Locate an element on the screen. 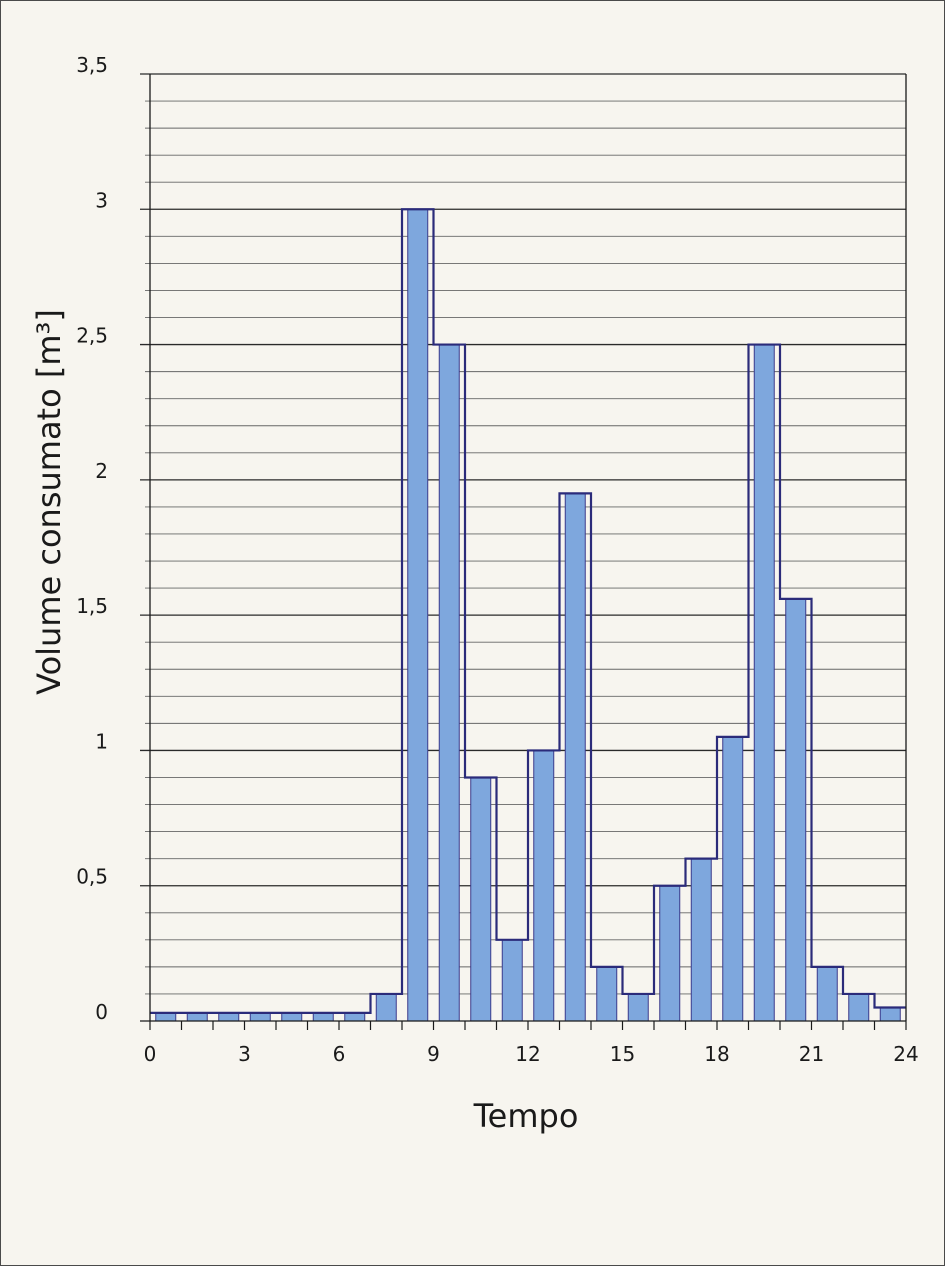 The width and height of the screenshot is (945, 1266). y-tick-label: 0,5 is located at coordinates (92, 877).